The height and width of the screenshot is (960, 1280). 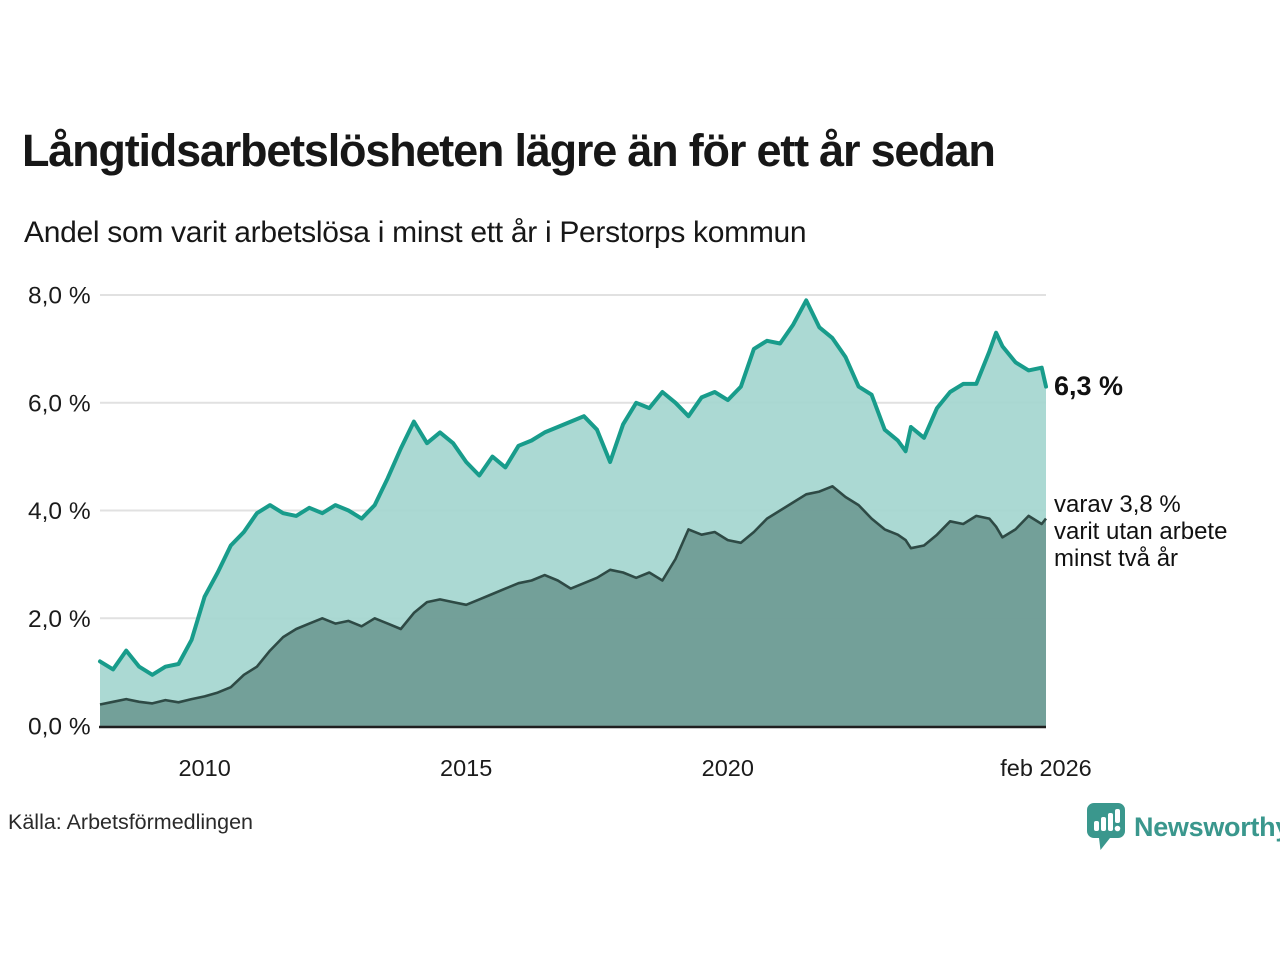 I want to click on y-tick-label: 6,0 %, so click(x=59, y=403).